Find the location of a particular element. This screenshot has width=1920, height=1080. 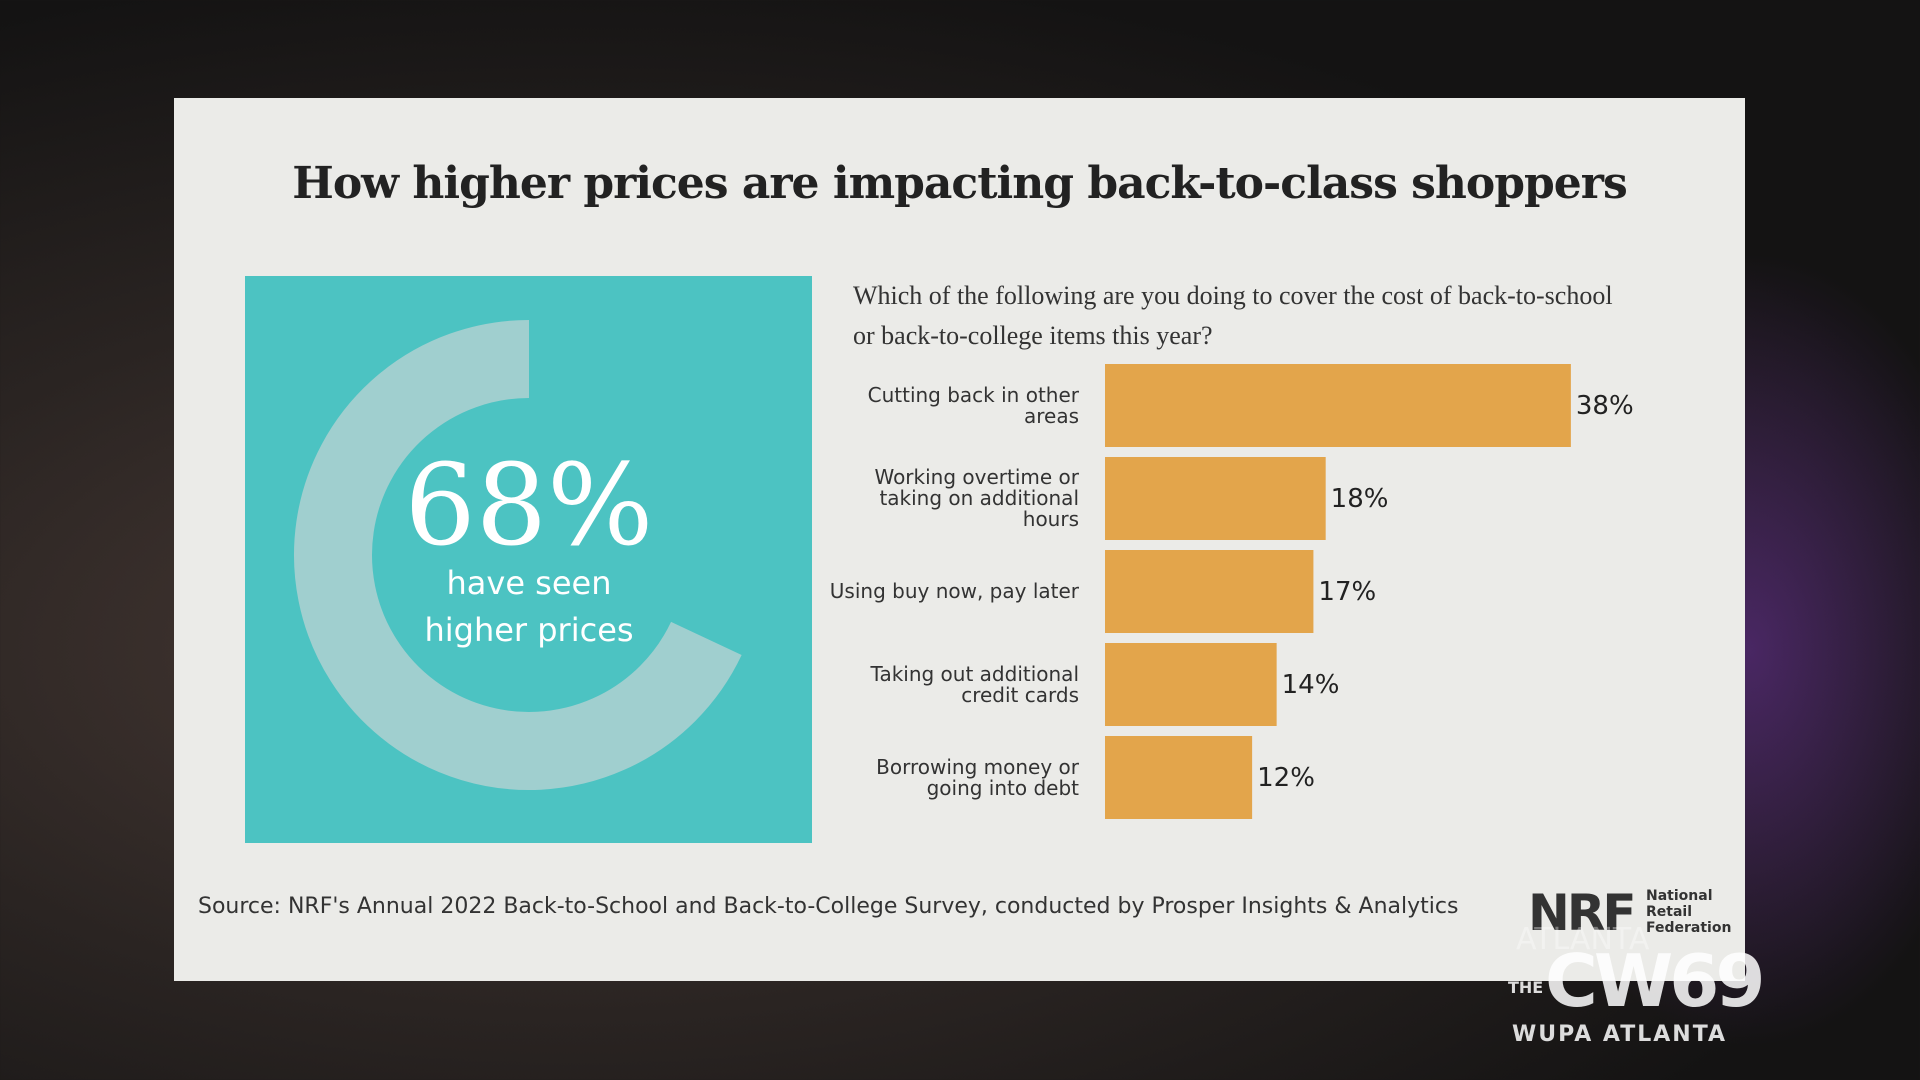

bar-chart is located at coordinates (1338, 591).